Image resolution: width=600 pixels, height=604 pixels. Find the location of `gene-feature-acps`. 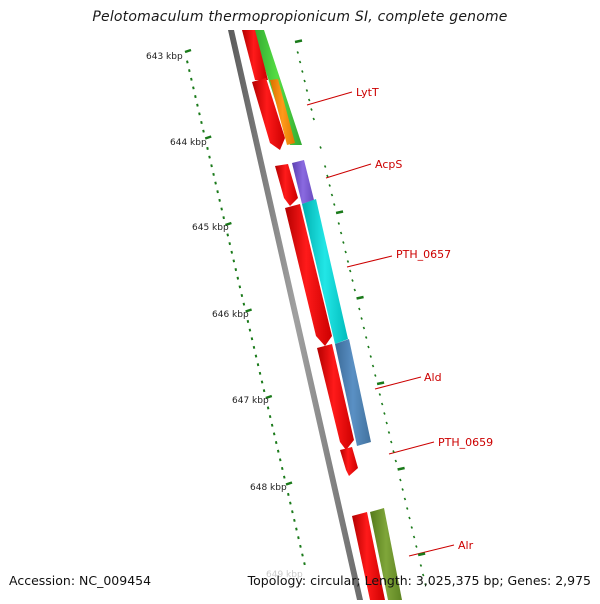

gene-feature-acps is located at coordinates (303, 182).